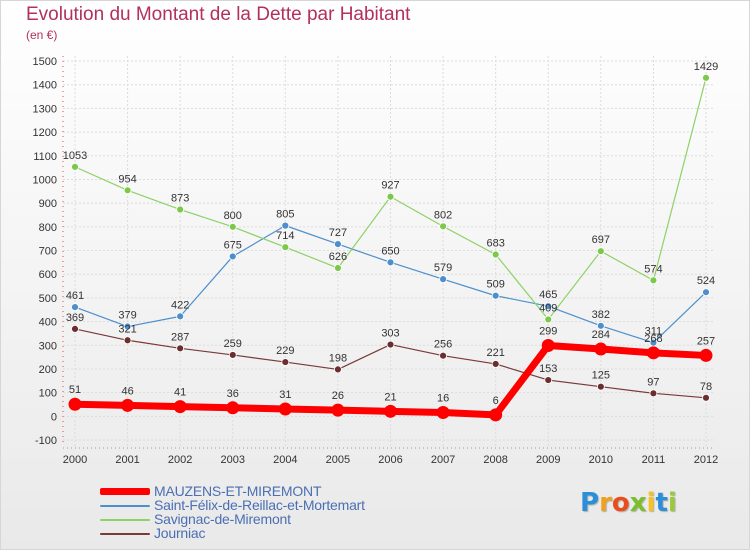 The height and width of the screenshot is (550, 750). Describe the element at coordinates (653, 269) in the screenshot. I see `data-label: 574` at that location.